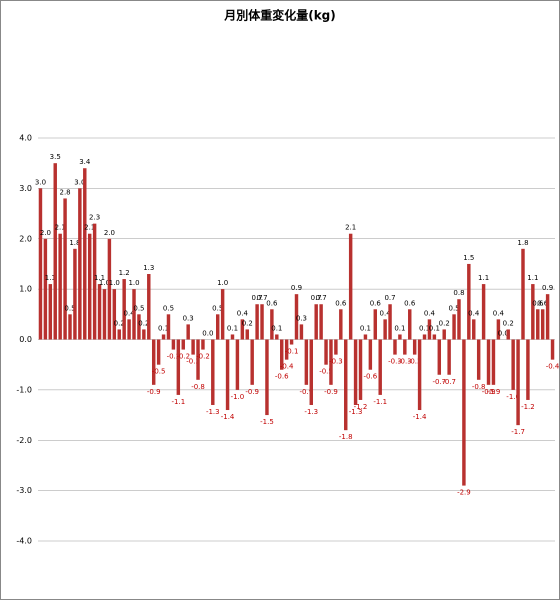 This screenshot has height=600, width=560. Describe the element at coordinates (24, 440) in the screenshot. I see `y-tick-label: -2.0` at that location.